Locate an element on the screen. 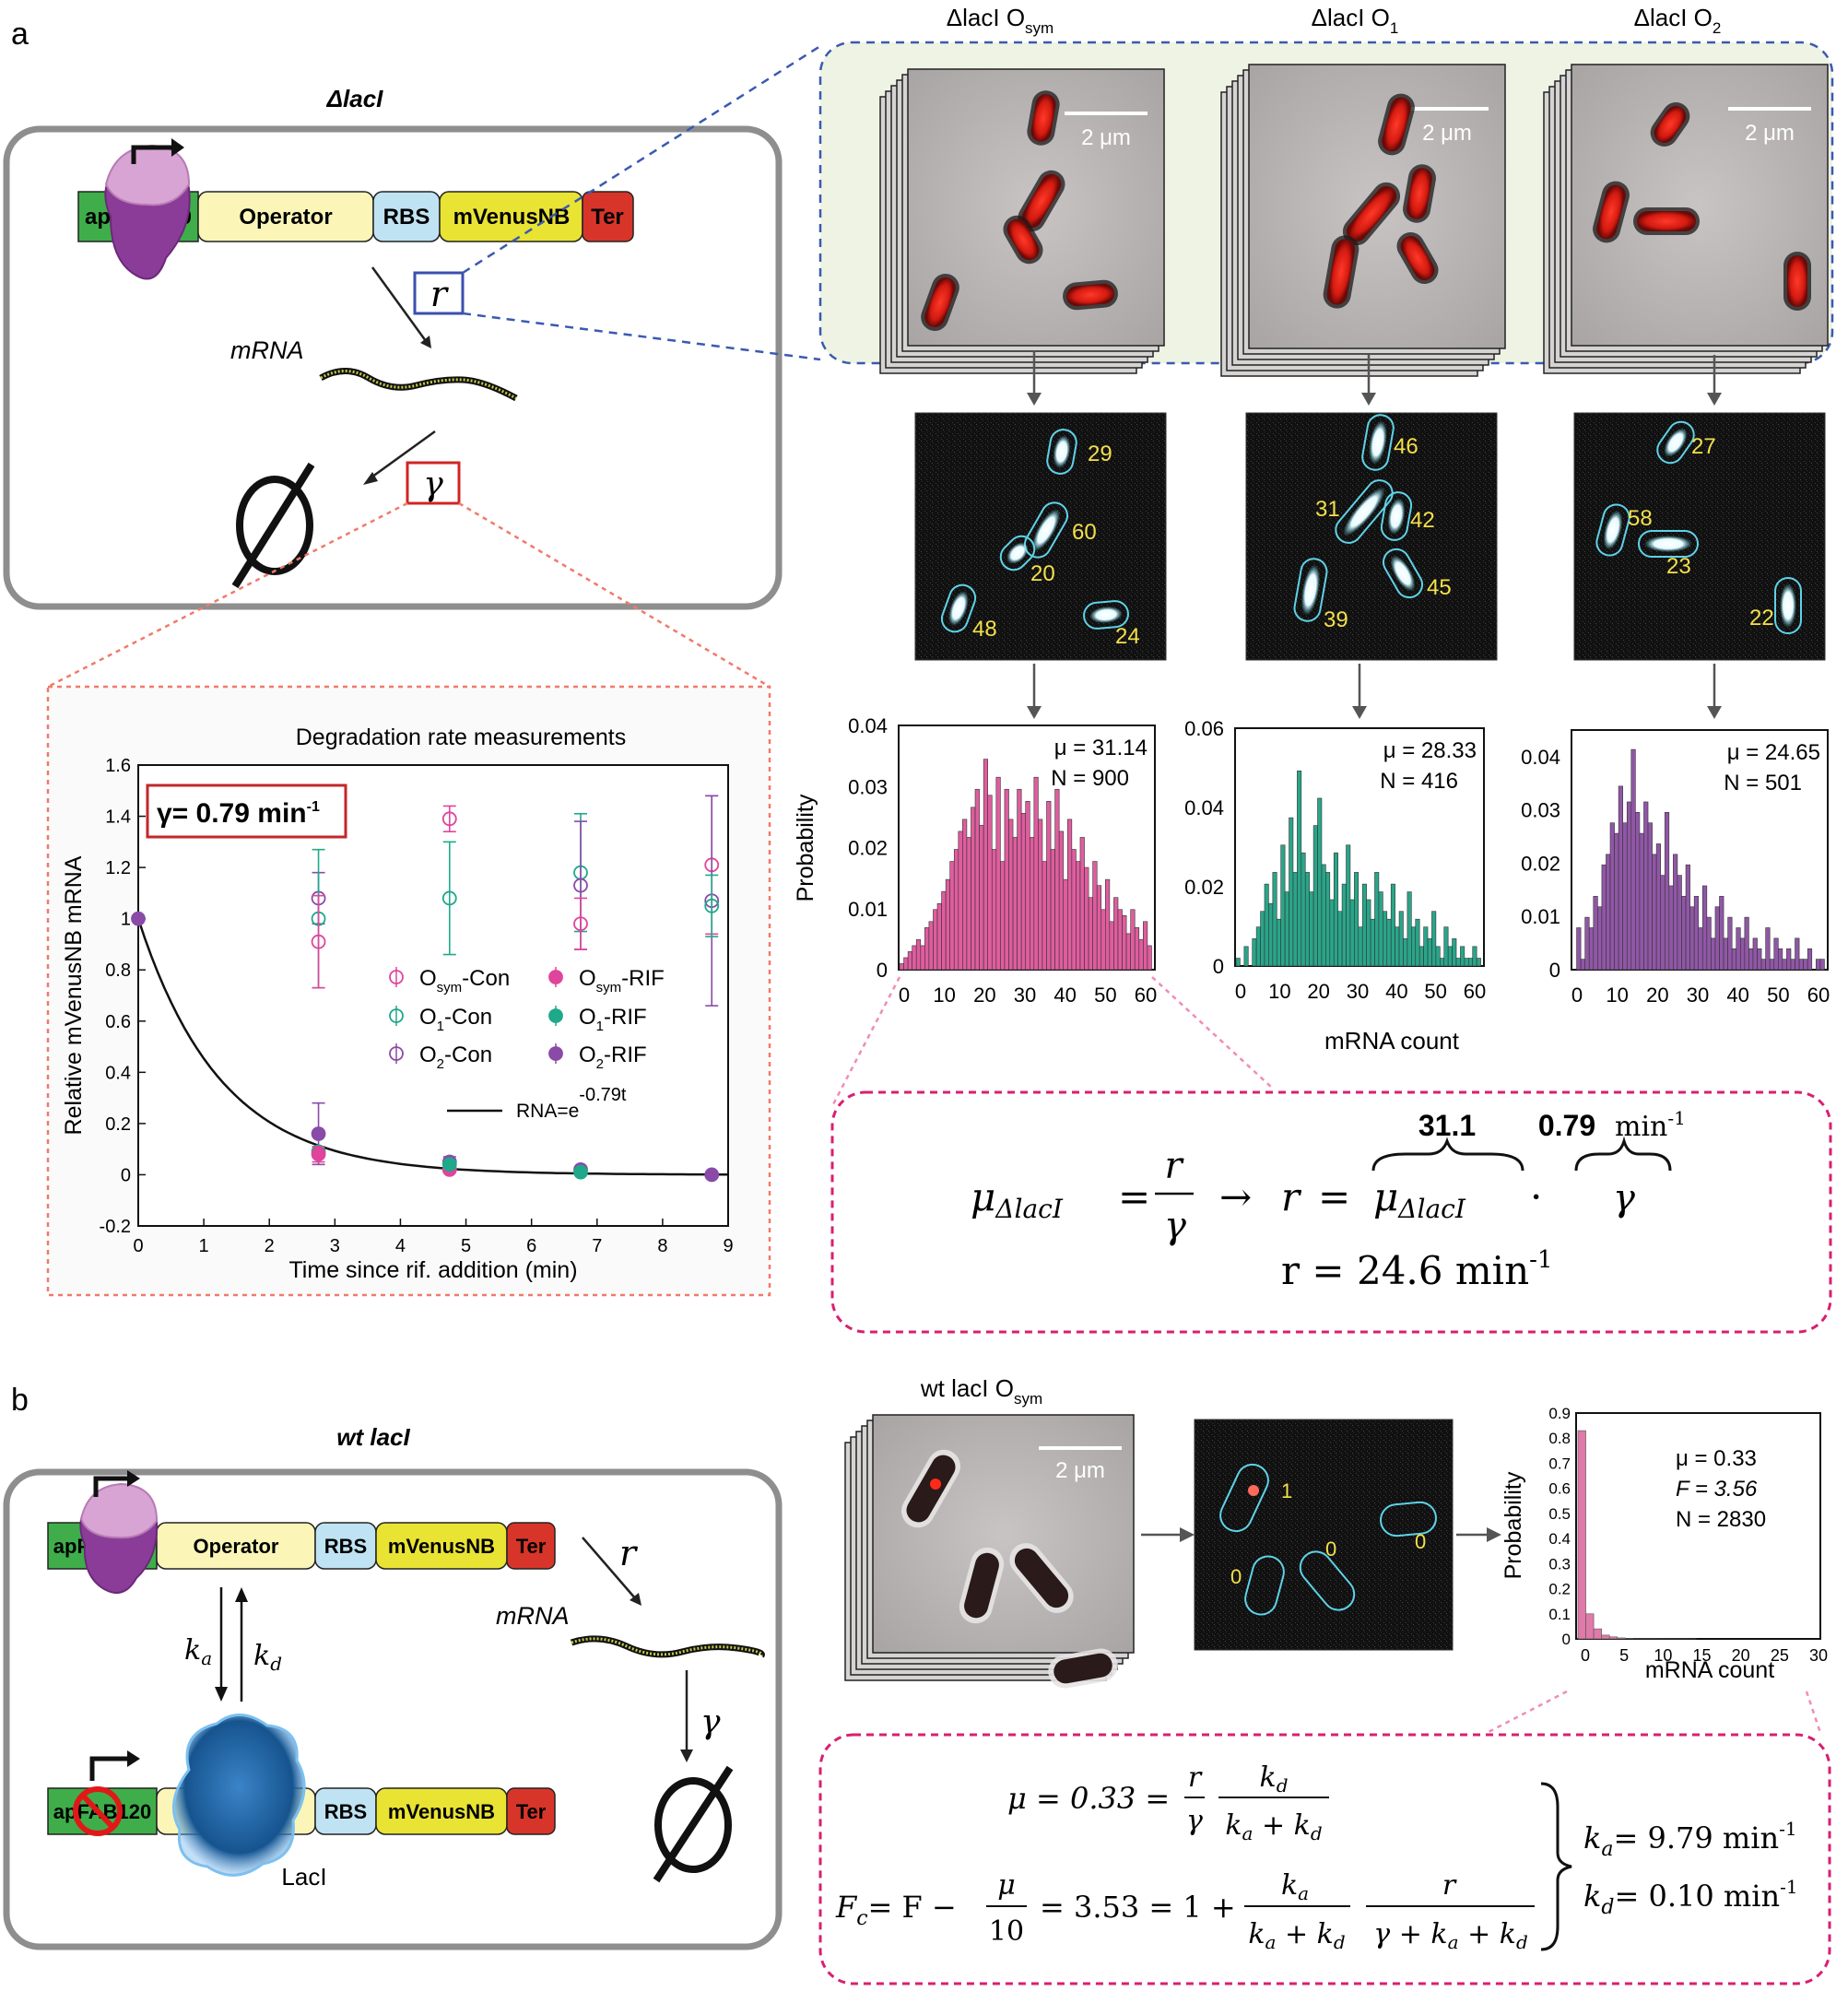  cell-title-wtlaci: wt lacI is located at coordinates (373, 1437).